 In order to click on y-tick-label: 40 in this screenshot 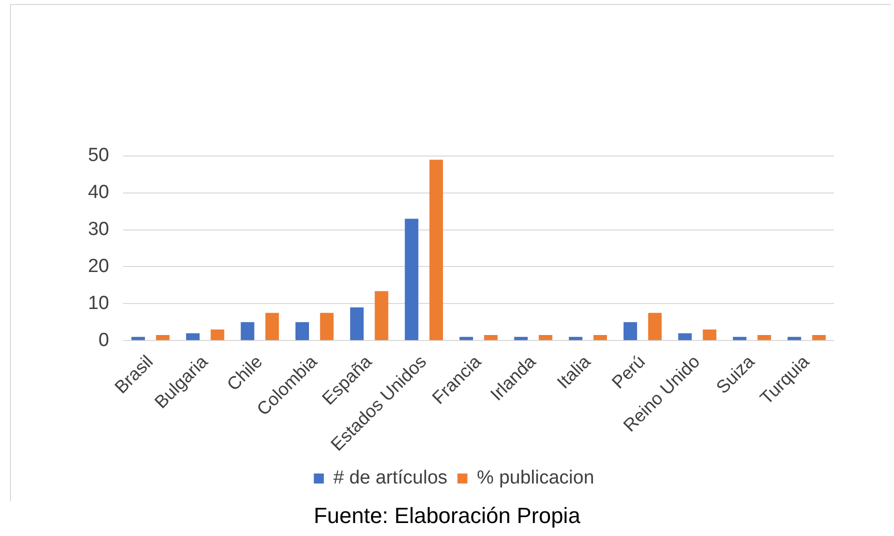, I will do `click(99, 193)`.